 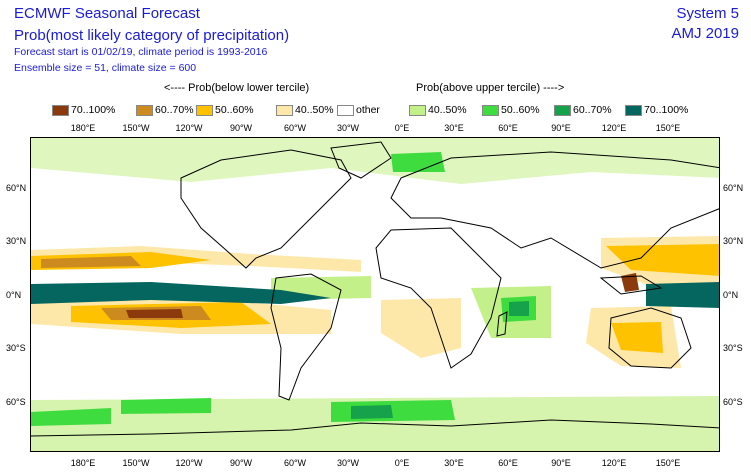 I want to click on coastline-indonesia, so click(x=631, y=285).